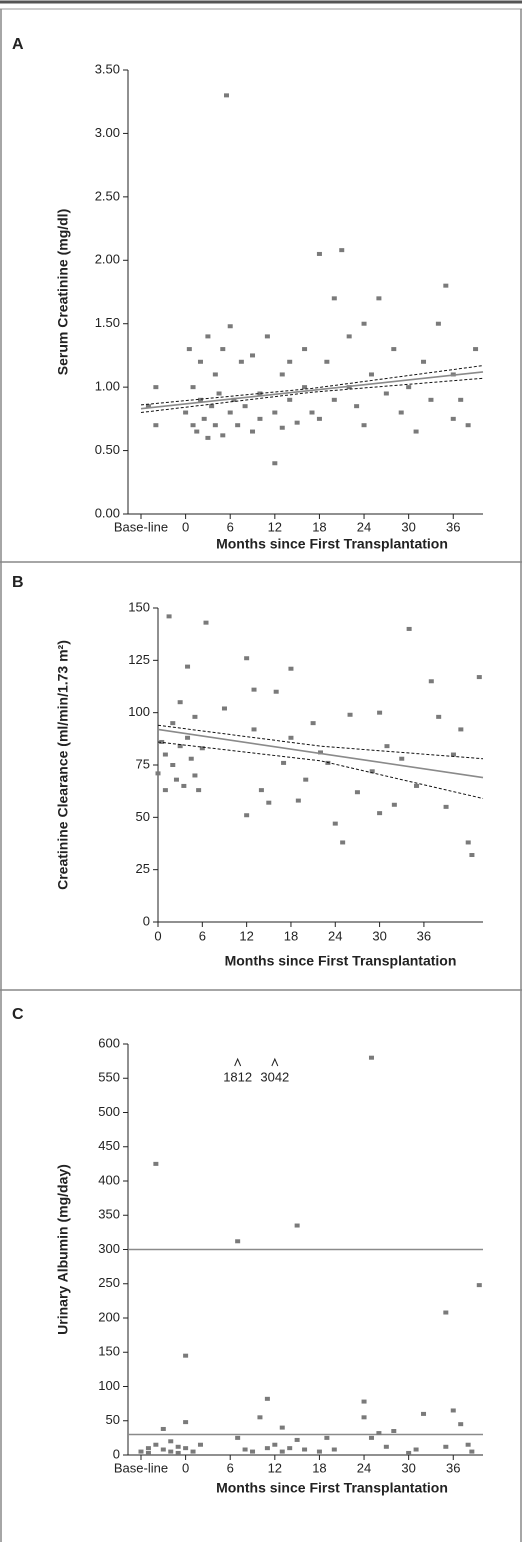  Describe the element at coordinates (18, 1014) in the screenshot. I see `panel-letter: C` at that location.